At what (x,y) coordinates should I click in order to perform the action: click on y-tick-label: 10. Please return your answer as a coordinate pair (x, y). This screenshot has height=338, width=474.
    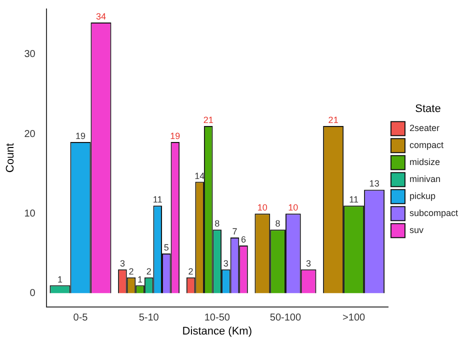
    Looking at the image, I should click on (30, 214).